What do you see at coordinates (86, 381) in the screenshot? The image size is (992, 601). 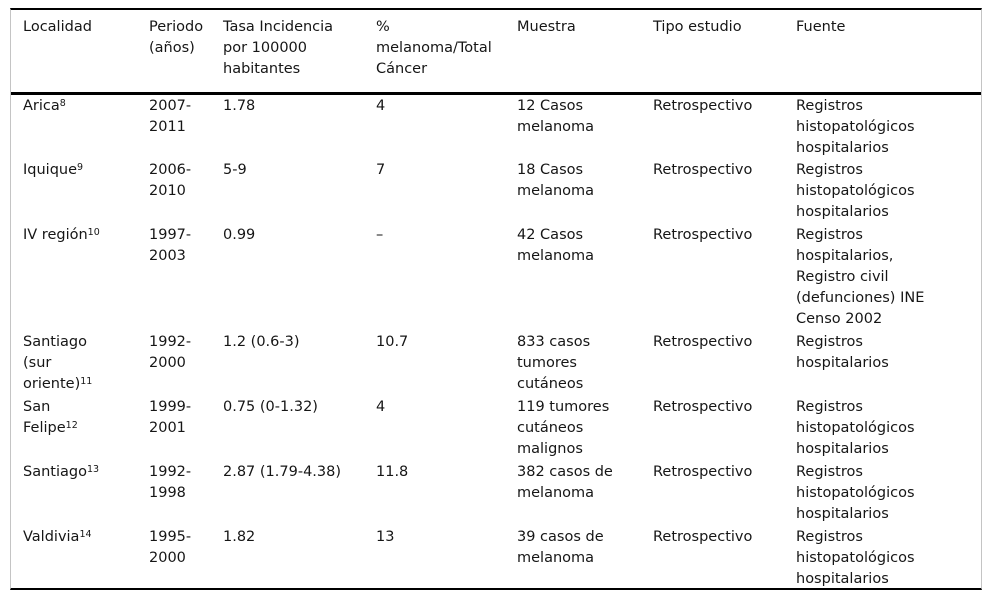 I see `reference-superscript: 11` at bounding box center [86, 381].